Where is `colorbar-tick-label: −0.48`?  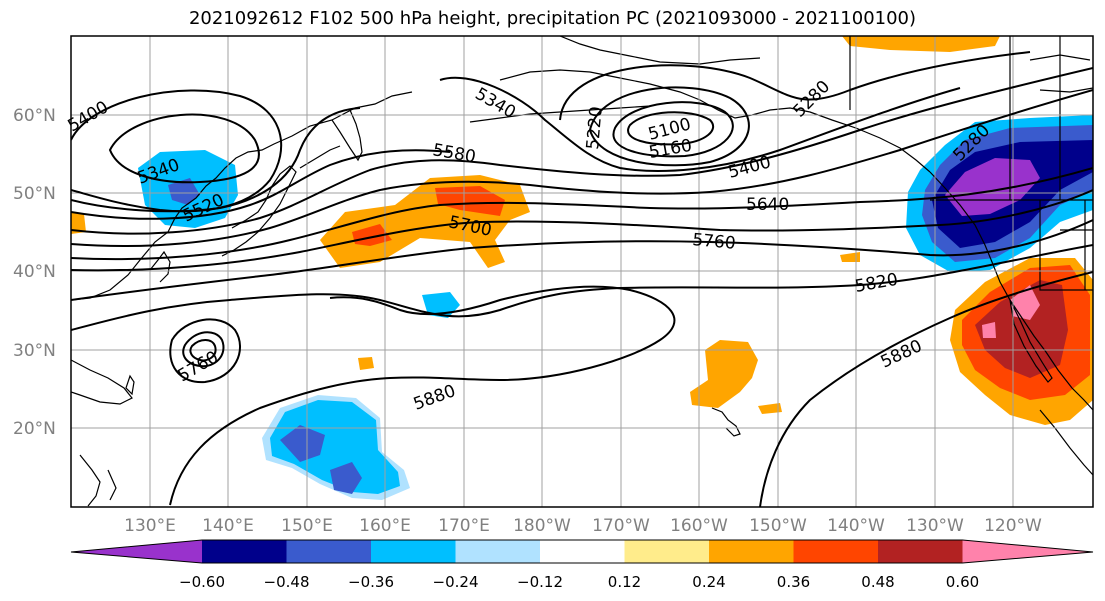 colorbar-tick-label: −0.48 is located at coordinates (287, 582).